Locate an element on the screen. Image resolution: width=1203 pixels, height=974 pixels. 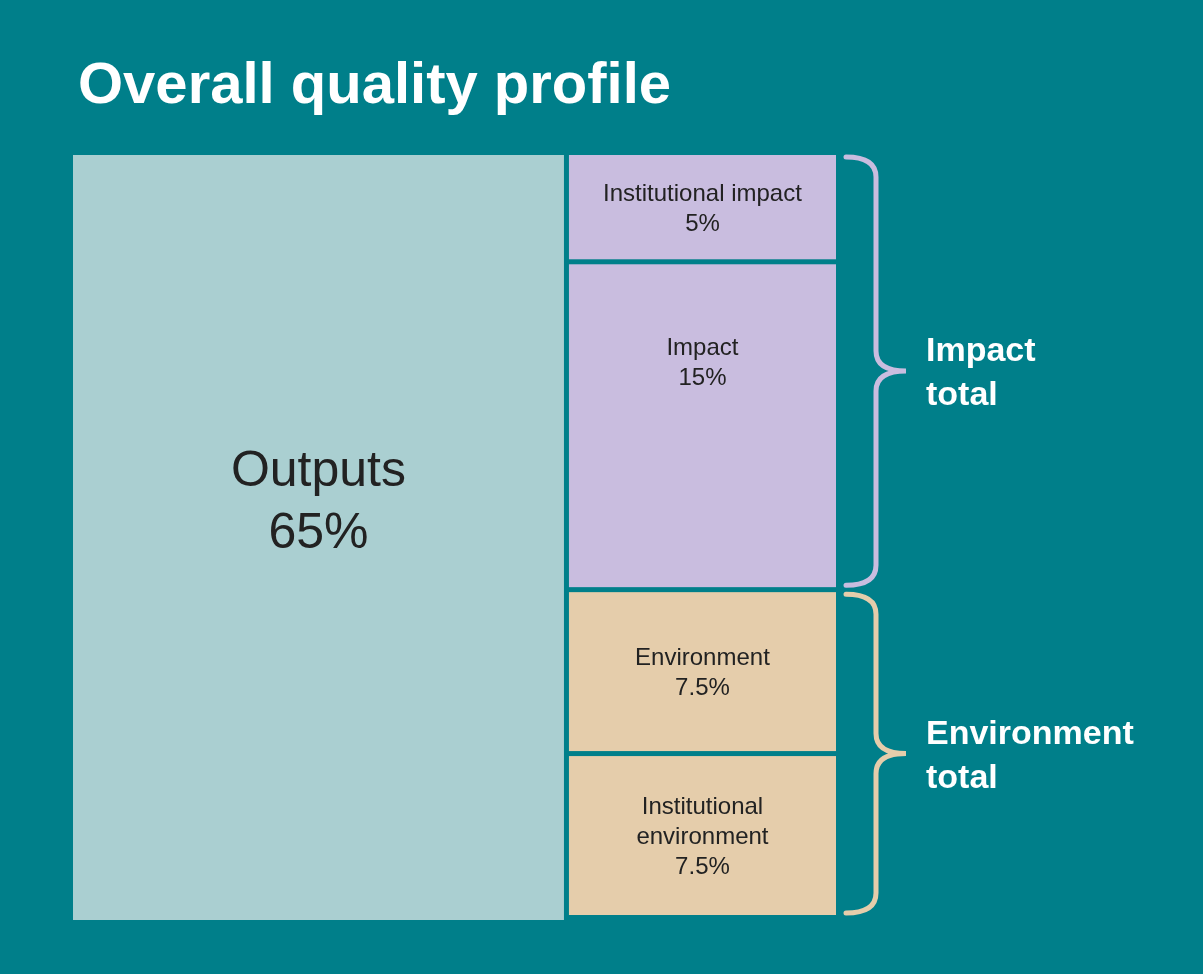
category-label: Outputs is located at coordinates (318, 468).